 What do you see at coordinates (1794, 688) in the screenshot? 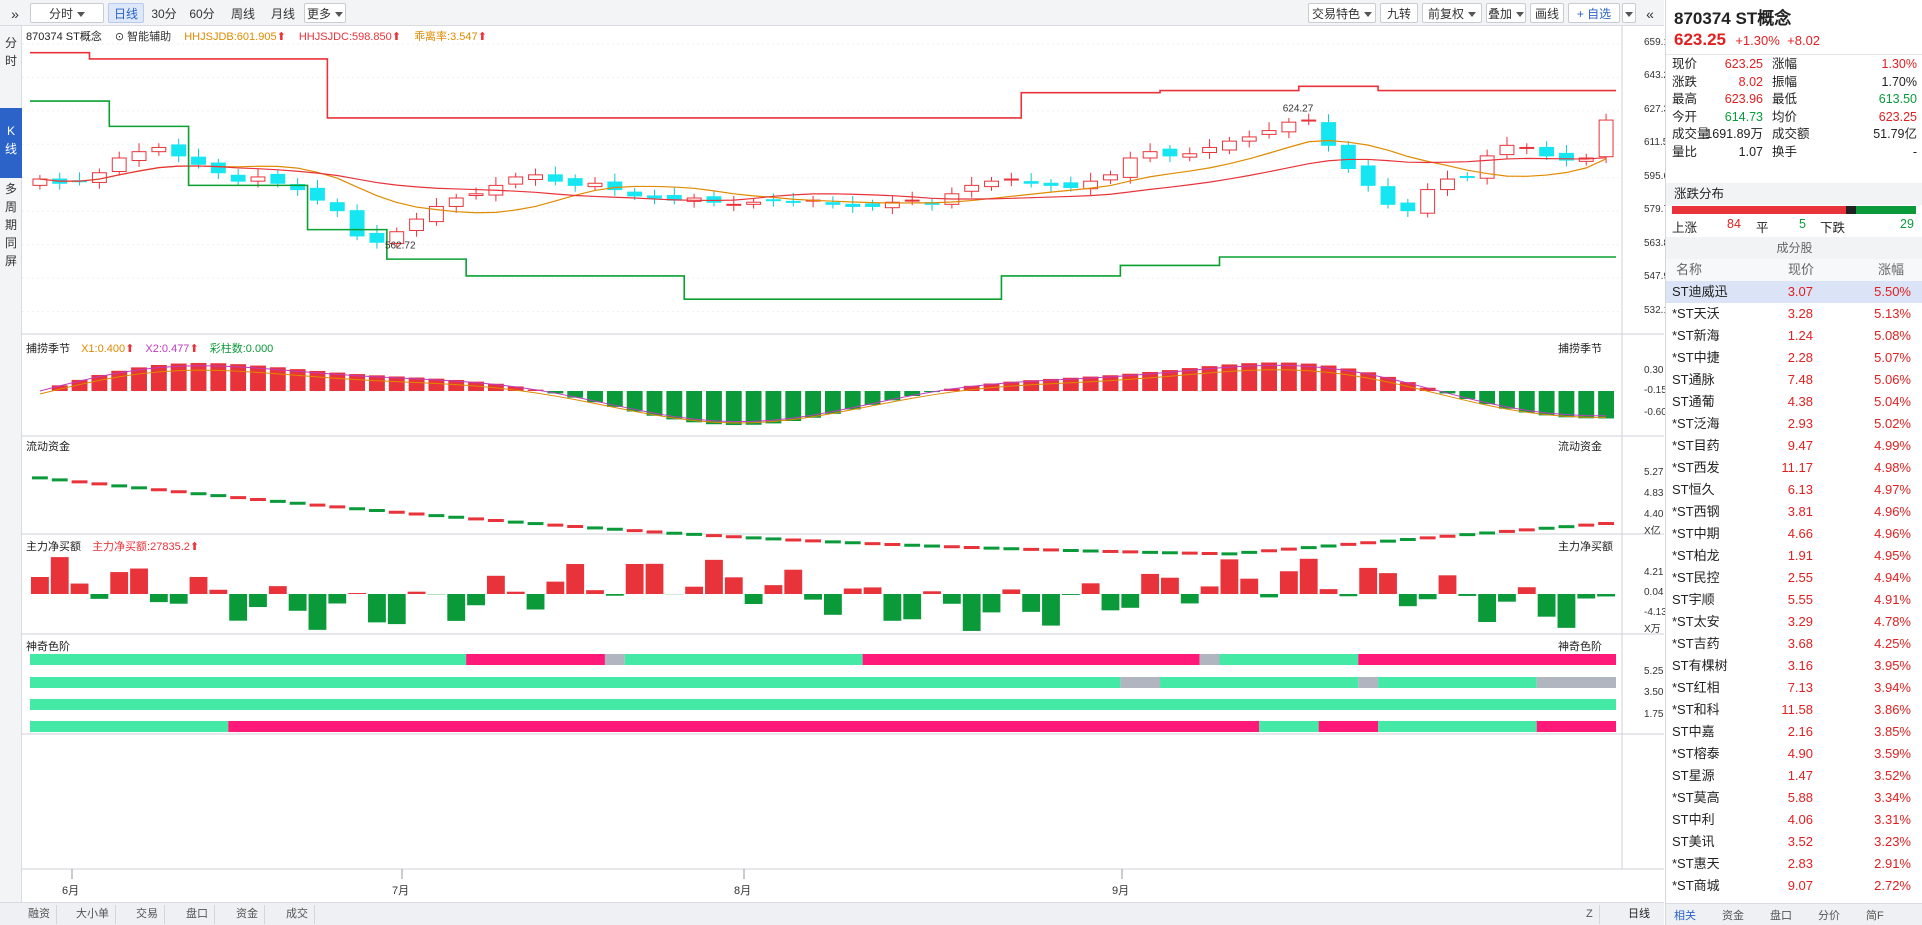
I see `constituent-row: *ST红相 7.13 3.94%` at bounding box center [1794, 688].